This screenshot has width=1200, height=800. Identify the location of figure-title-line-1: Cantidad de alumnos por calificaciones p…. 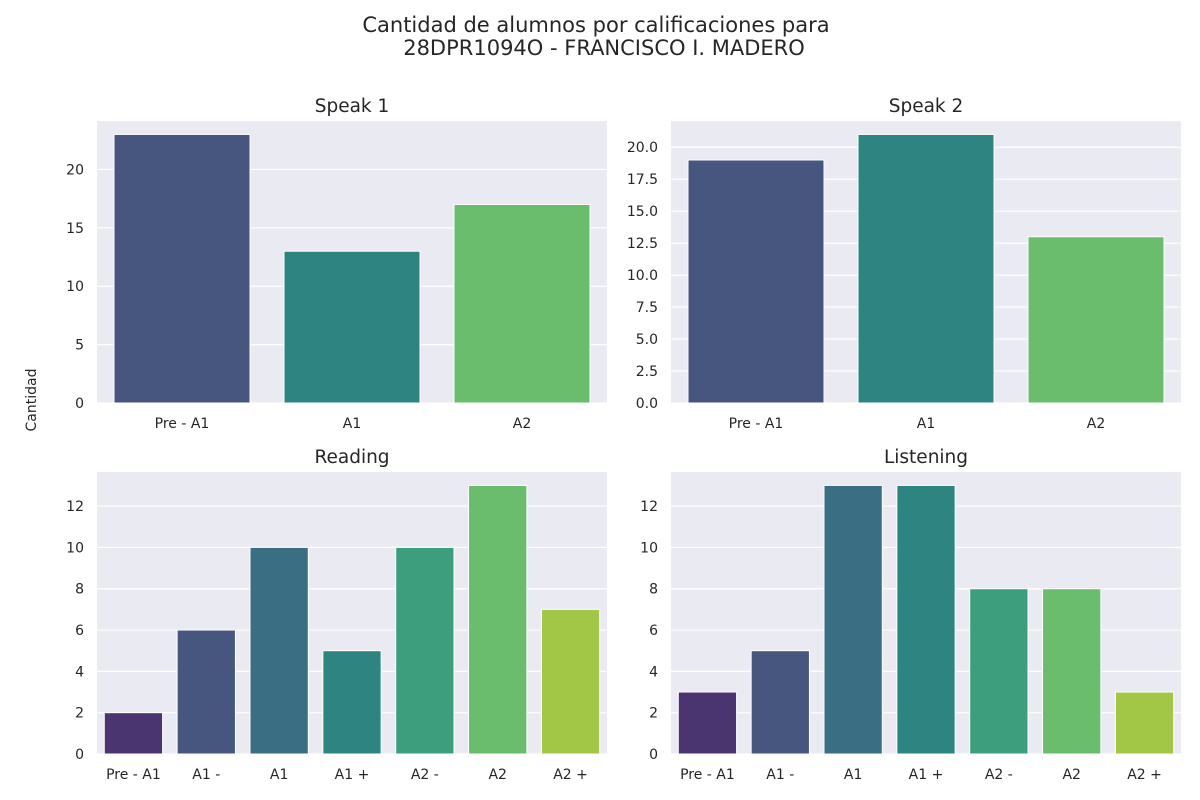
(595, 25).